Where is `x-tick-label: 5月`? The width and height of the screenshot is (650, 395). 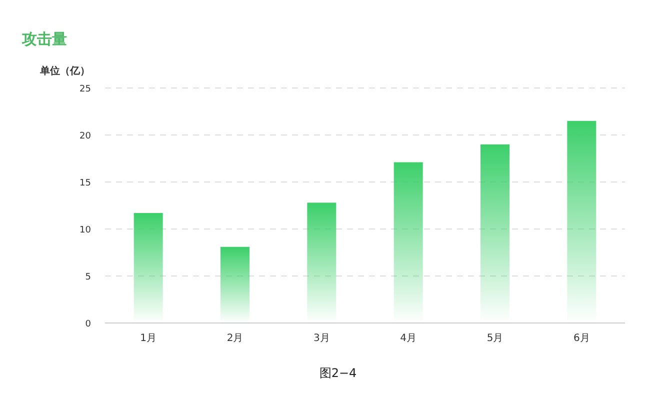 x-tick-label: 5月 is located at coordinates (495, 338).